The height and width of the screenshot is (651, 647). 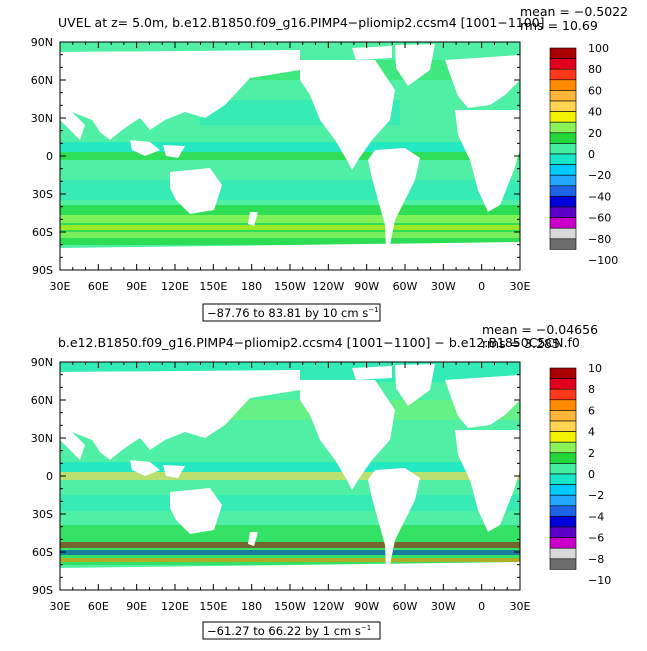 What do you see at coordinates (42, 156) in the screenshot?
I see `panel-1-lat-labels: 90N 60N 30N 0 30S 60S 90S` at bounding box center [42, 156].